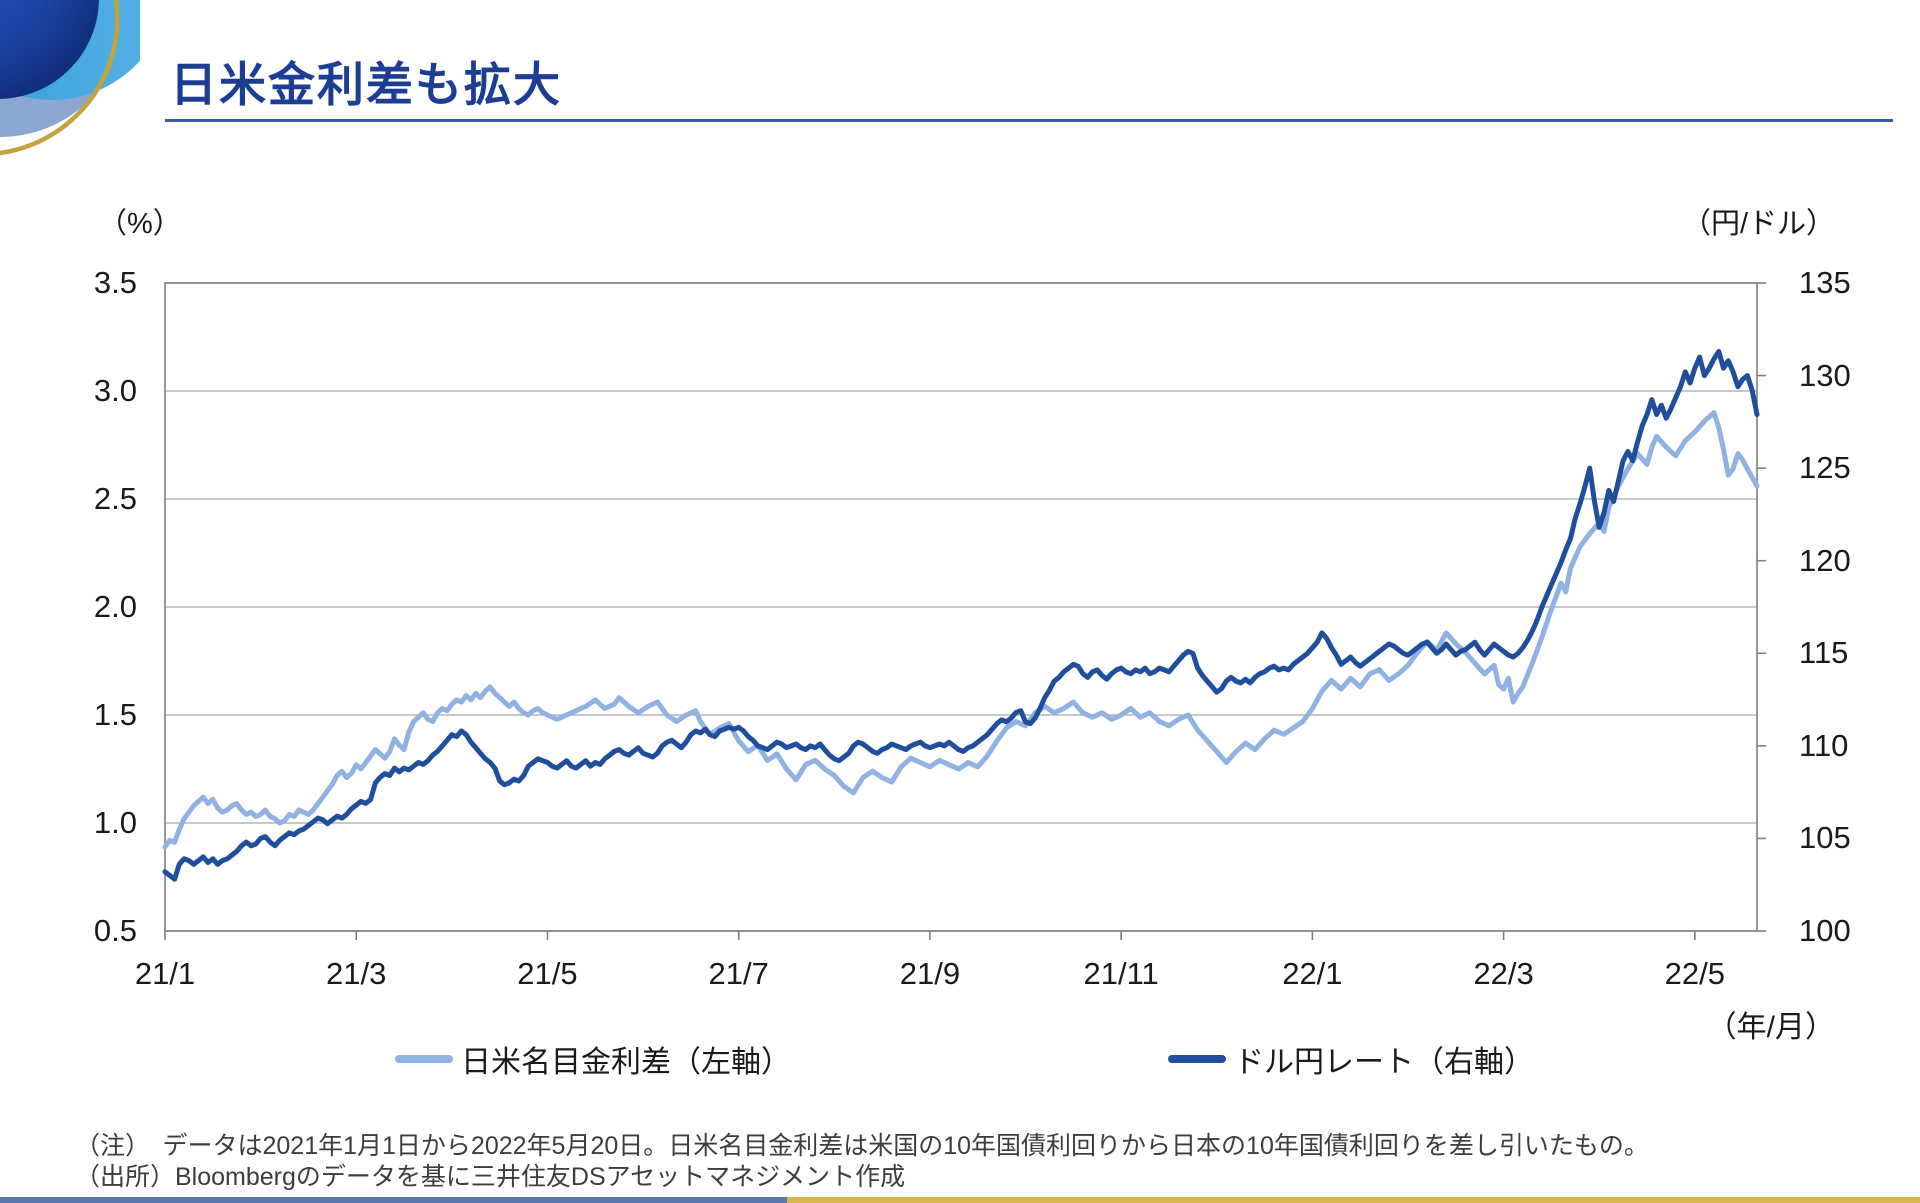 Image resolution: width=1920 pixels, height=1203 pixels. What do you see at coordinates (1825, 468) in the screenshot?
I see `right-axis-tick-label: 125` at bounding box center [1825, 468].